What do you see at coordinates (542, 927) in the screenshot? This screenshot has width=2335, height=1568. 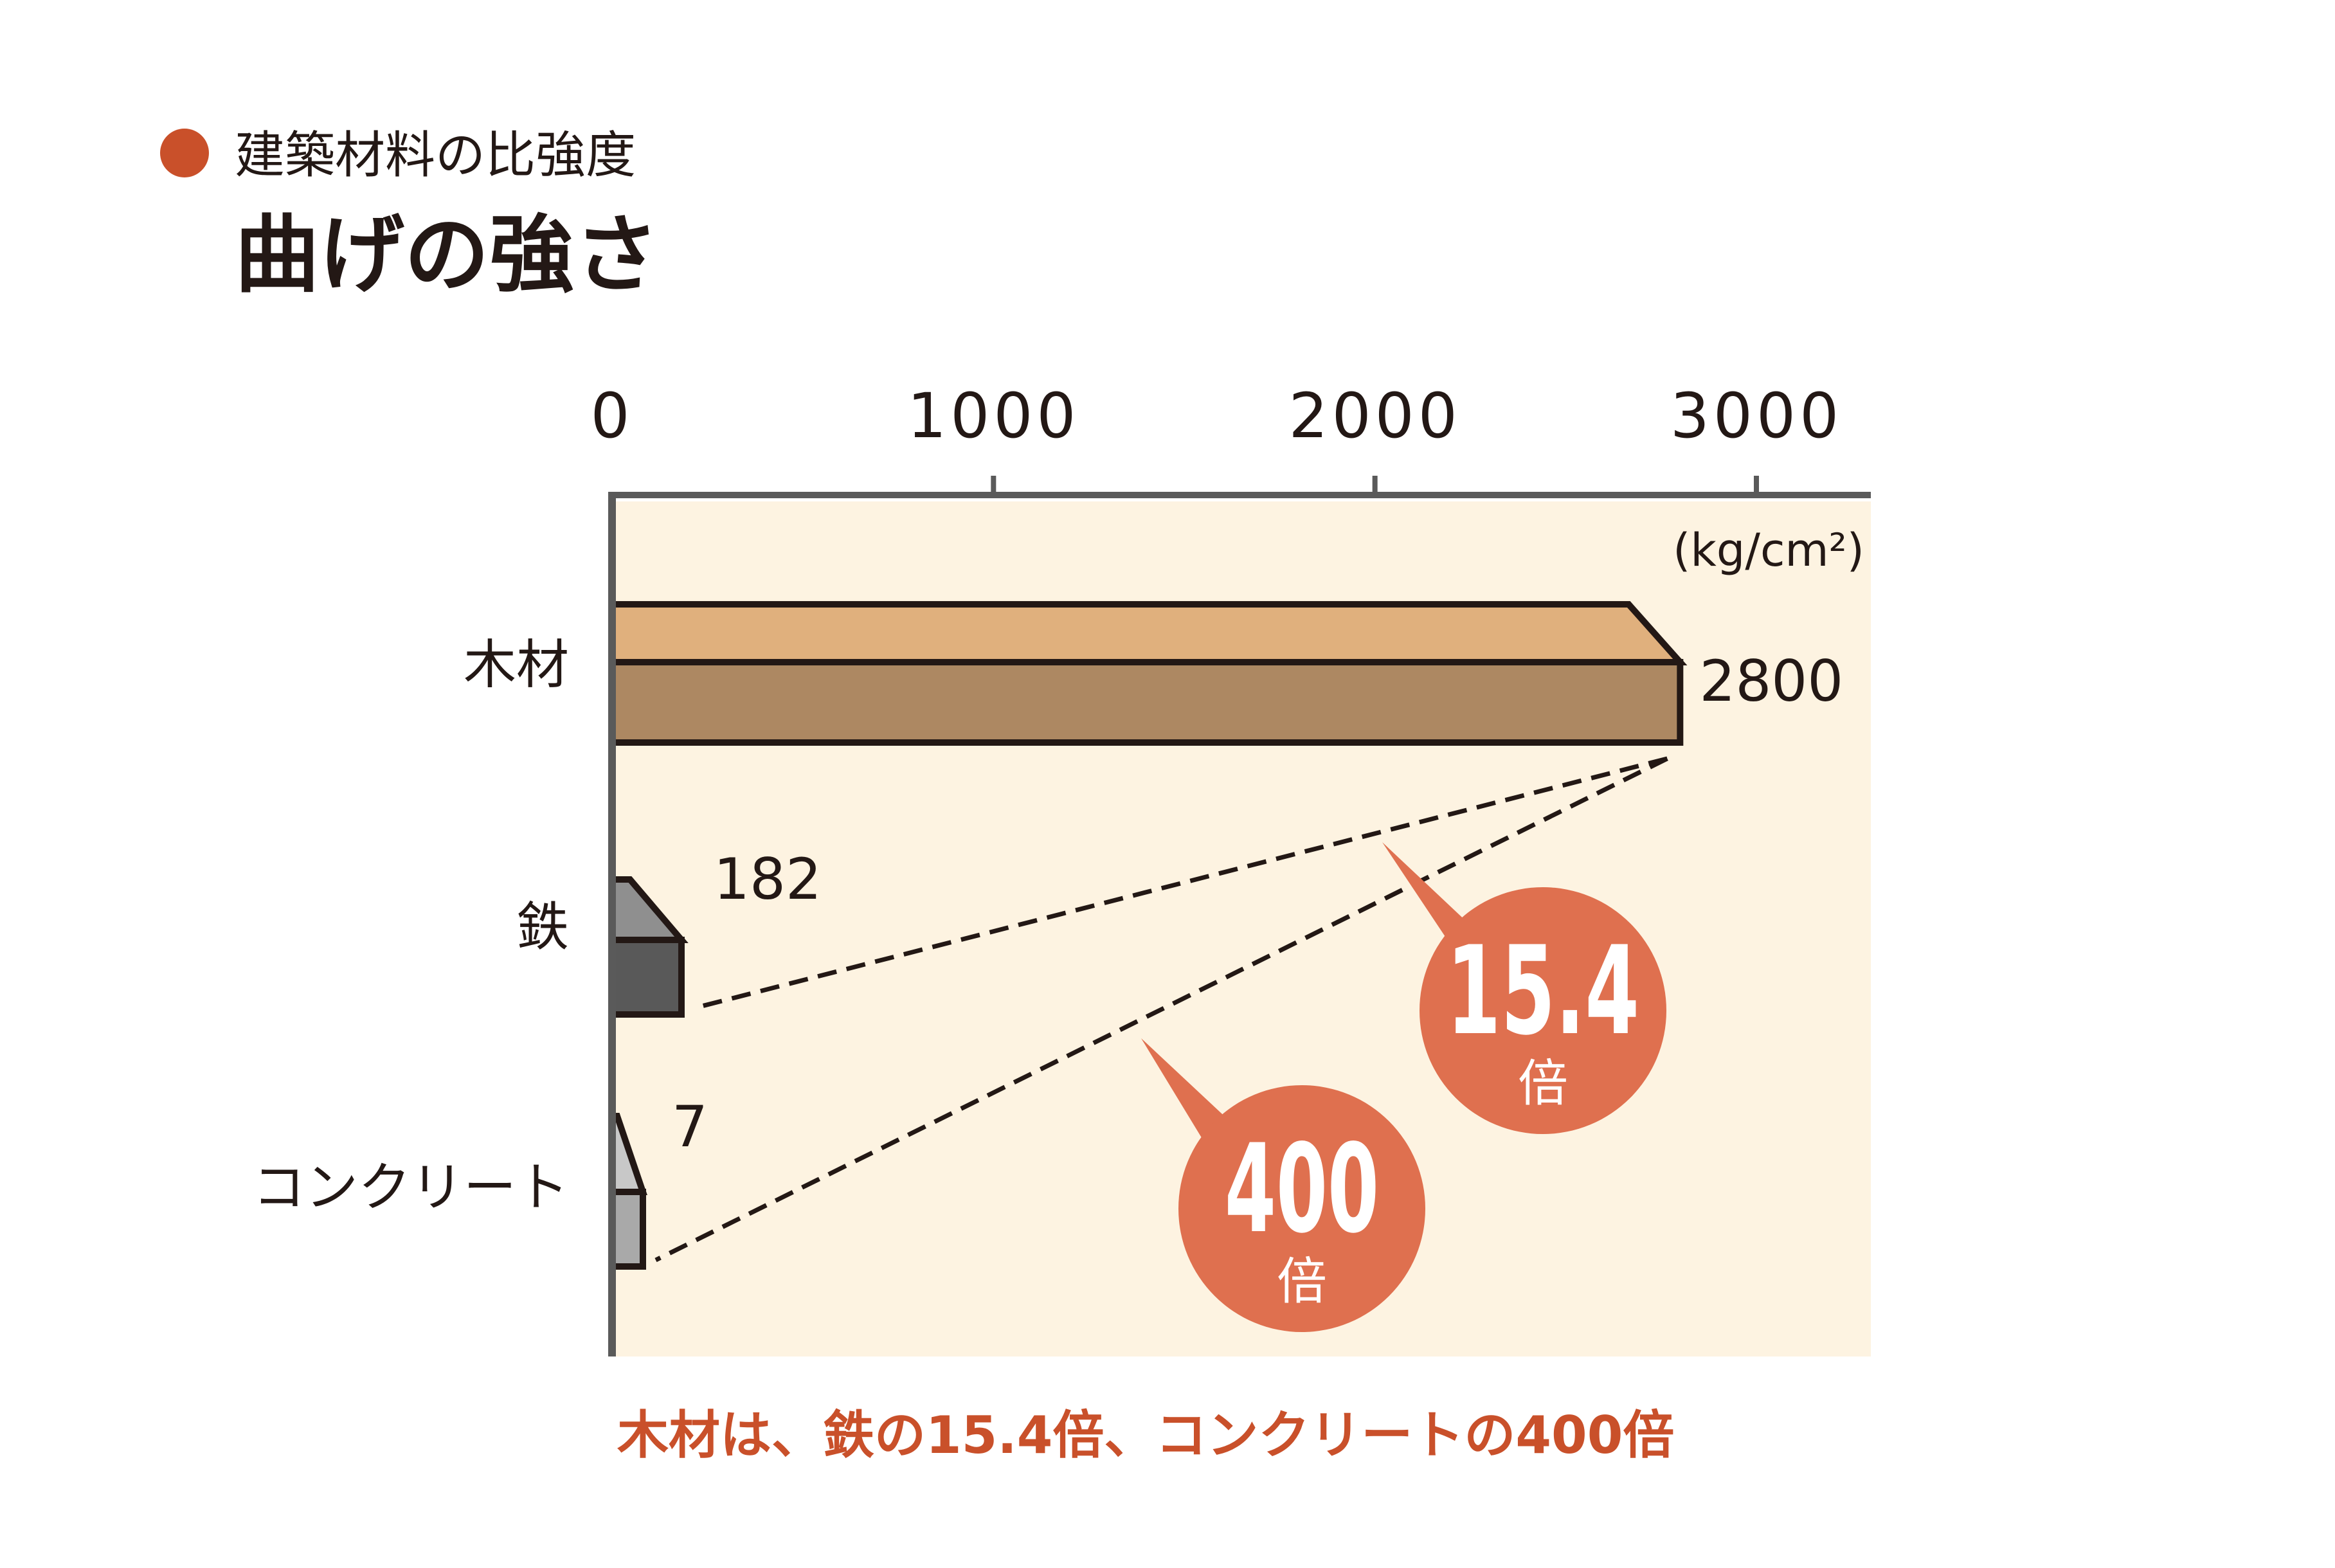 I see `category-label: 鉄` at bounding box center [542, 927].